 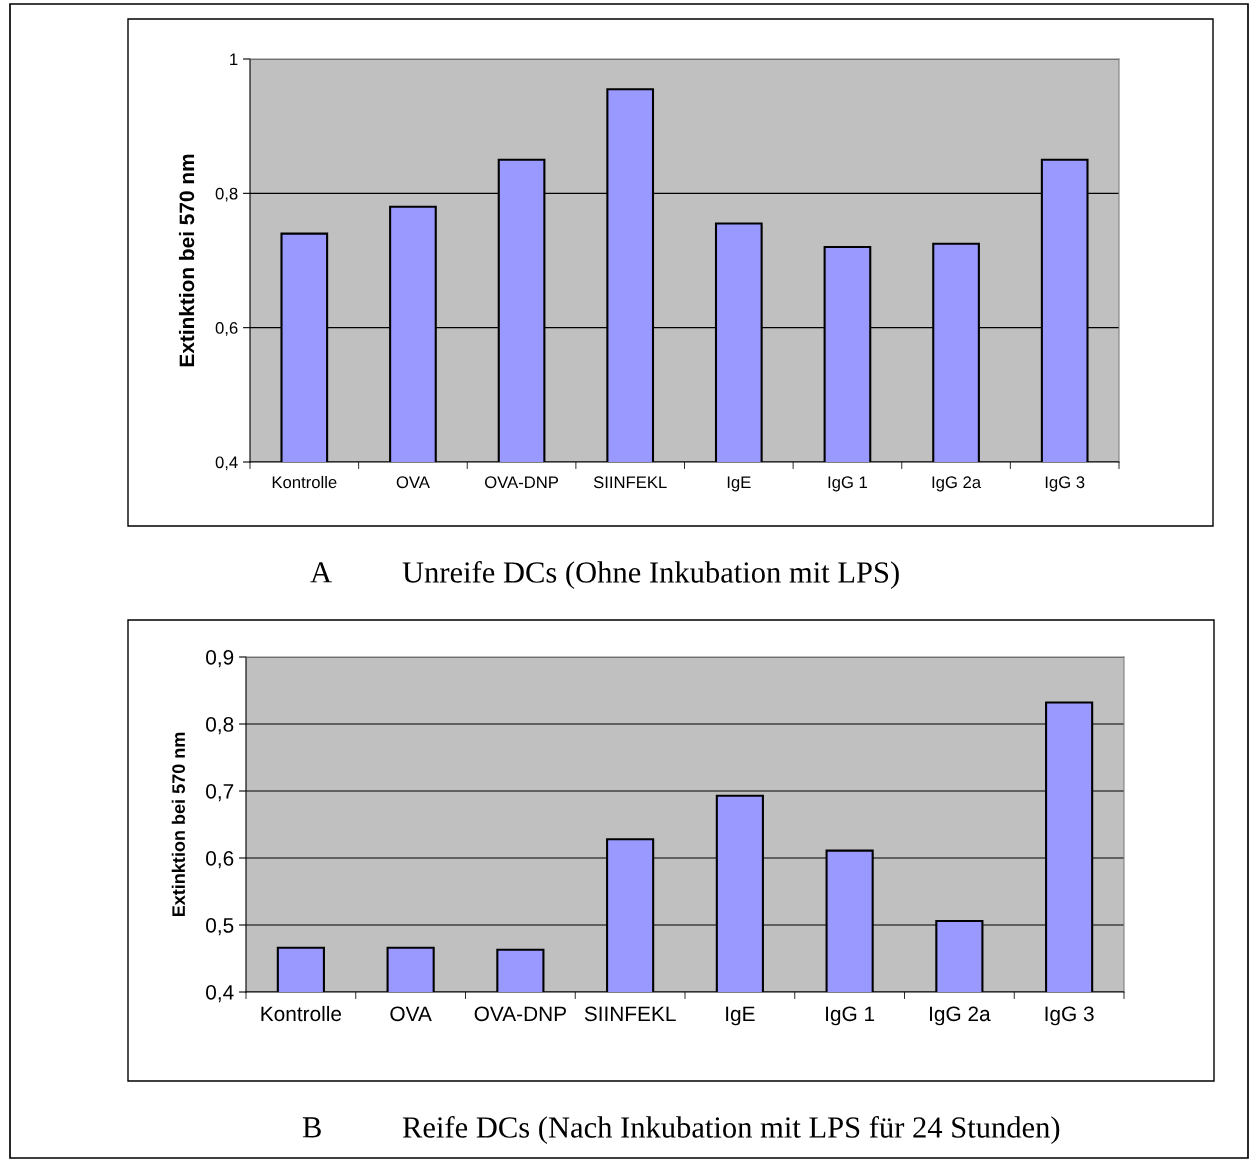 What do you see at coordinates (220, 927) in the screenshot?
I see `y-tick-label: 0,5` at bounding box center [220, 927].